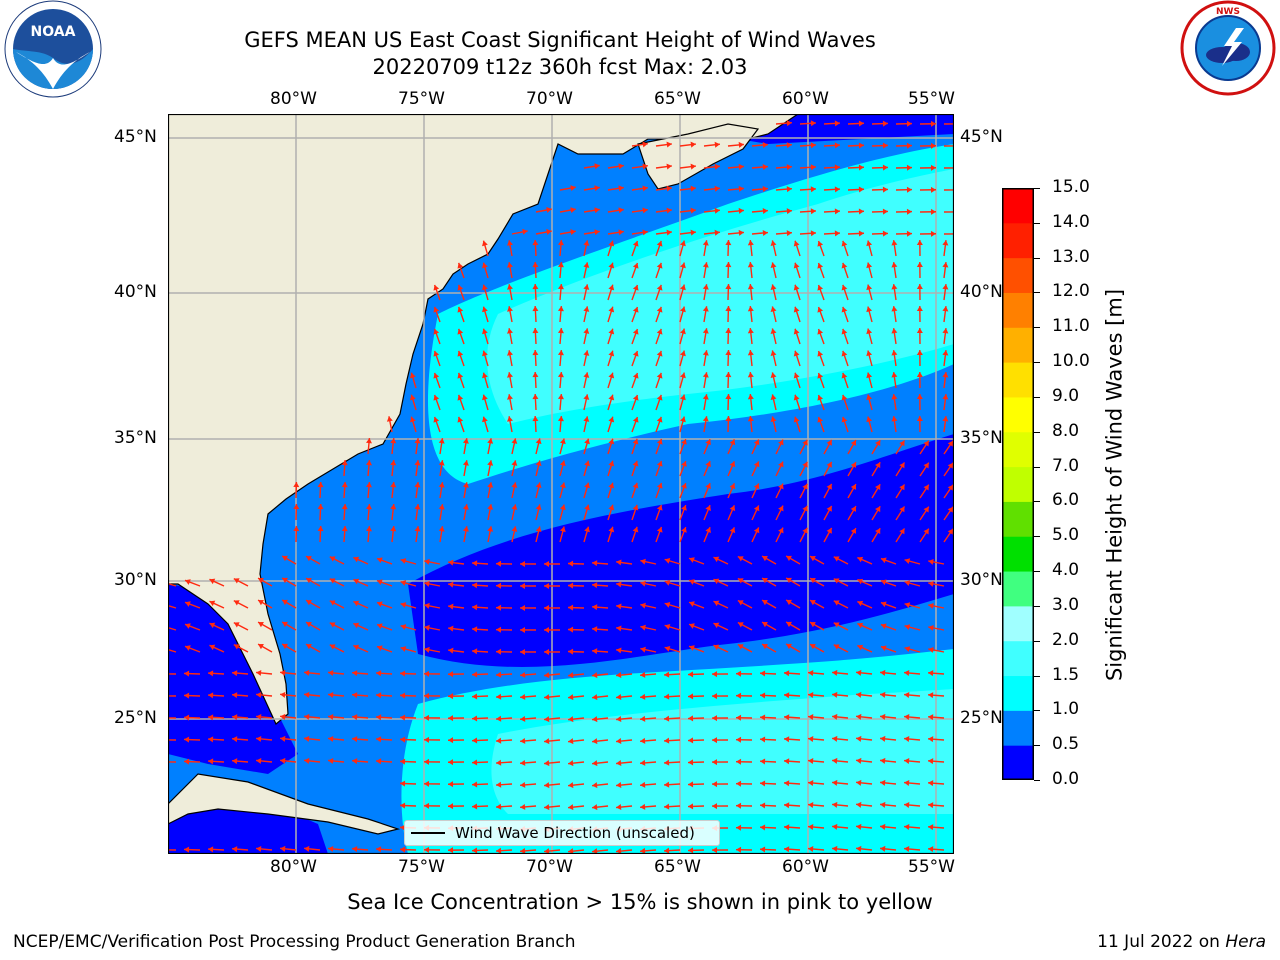 This screenshot has height=960, width=1280. I want to click on lat-tick-left: 35°N, so click(135, 438).